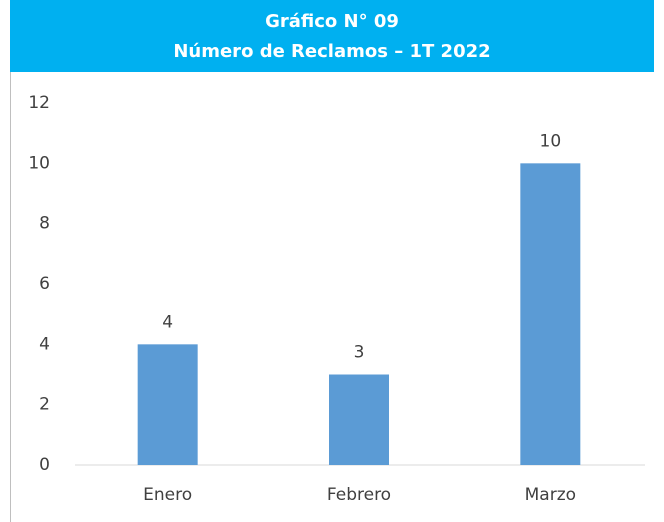  What do you see at coordinates (44, 224) in the screenshot?
I see `y-tick-label: 8` at bounding box center [44, 224].